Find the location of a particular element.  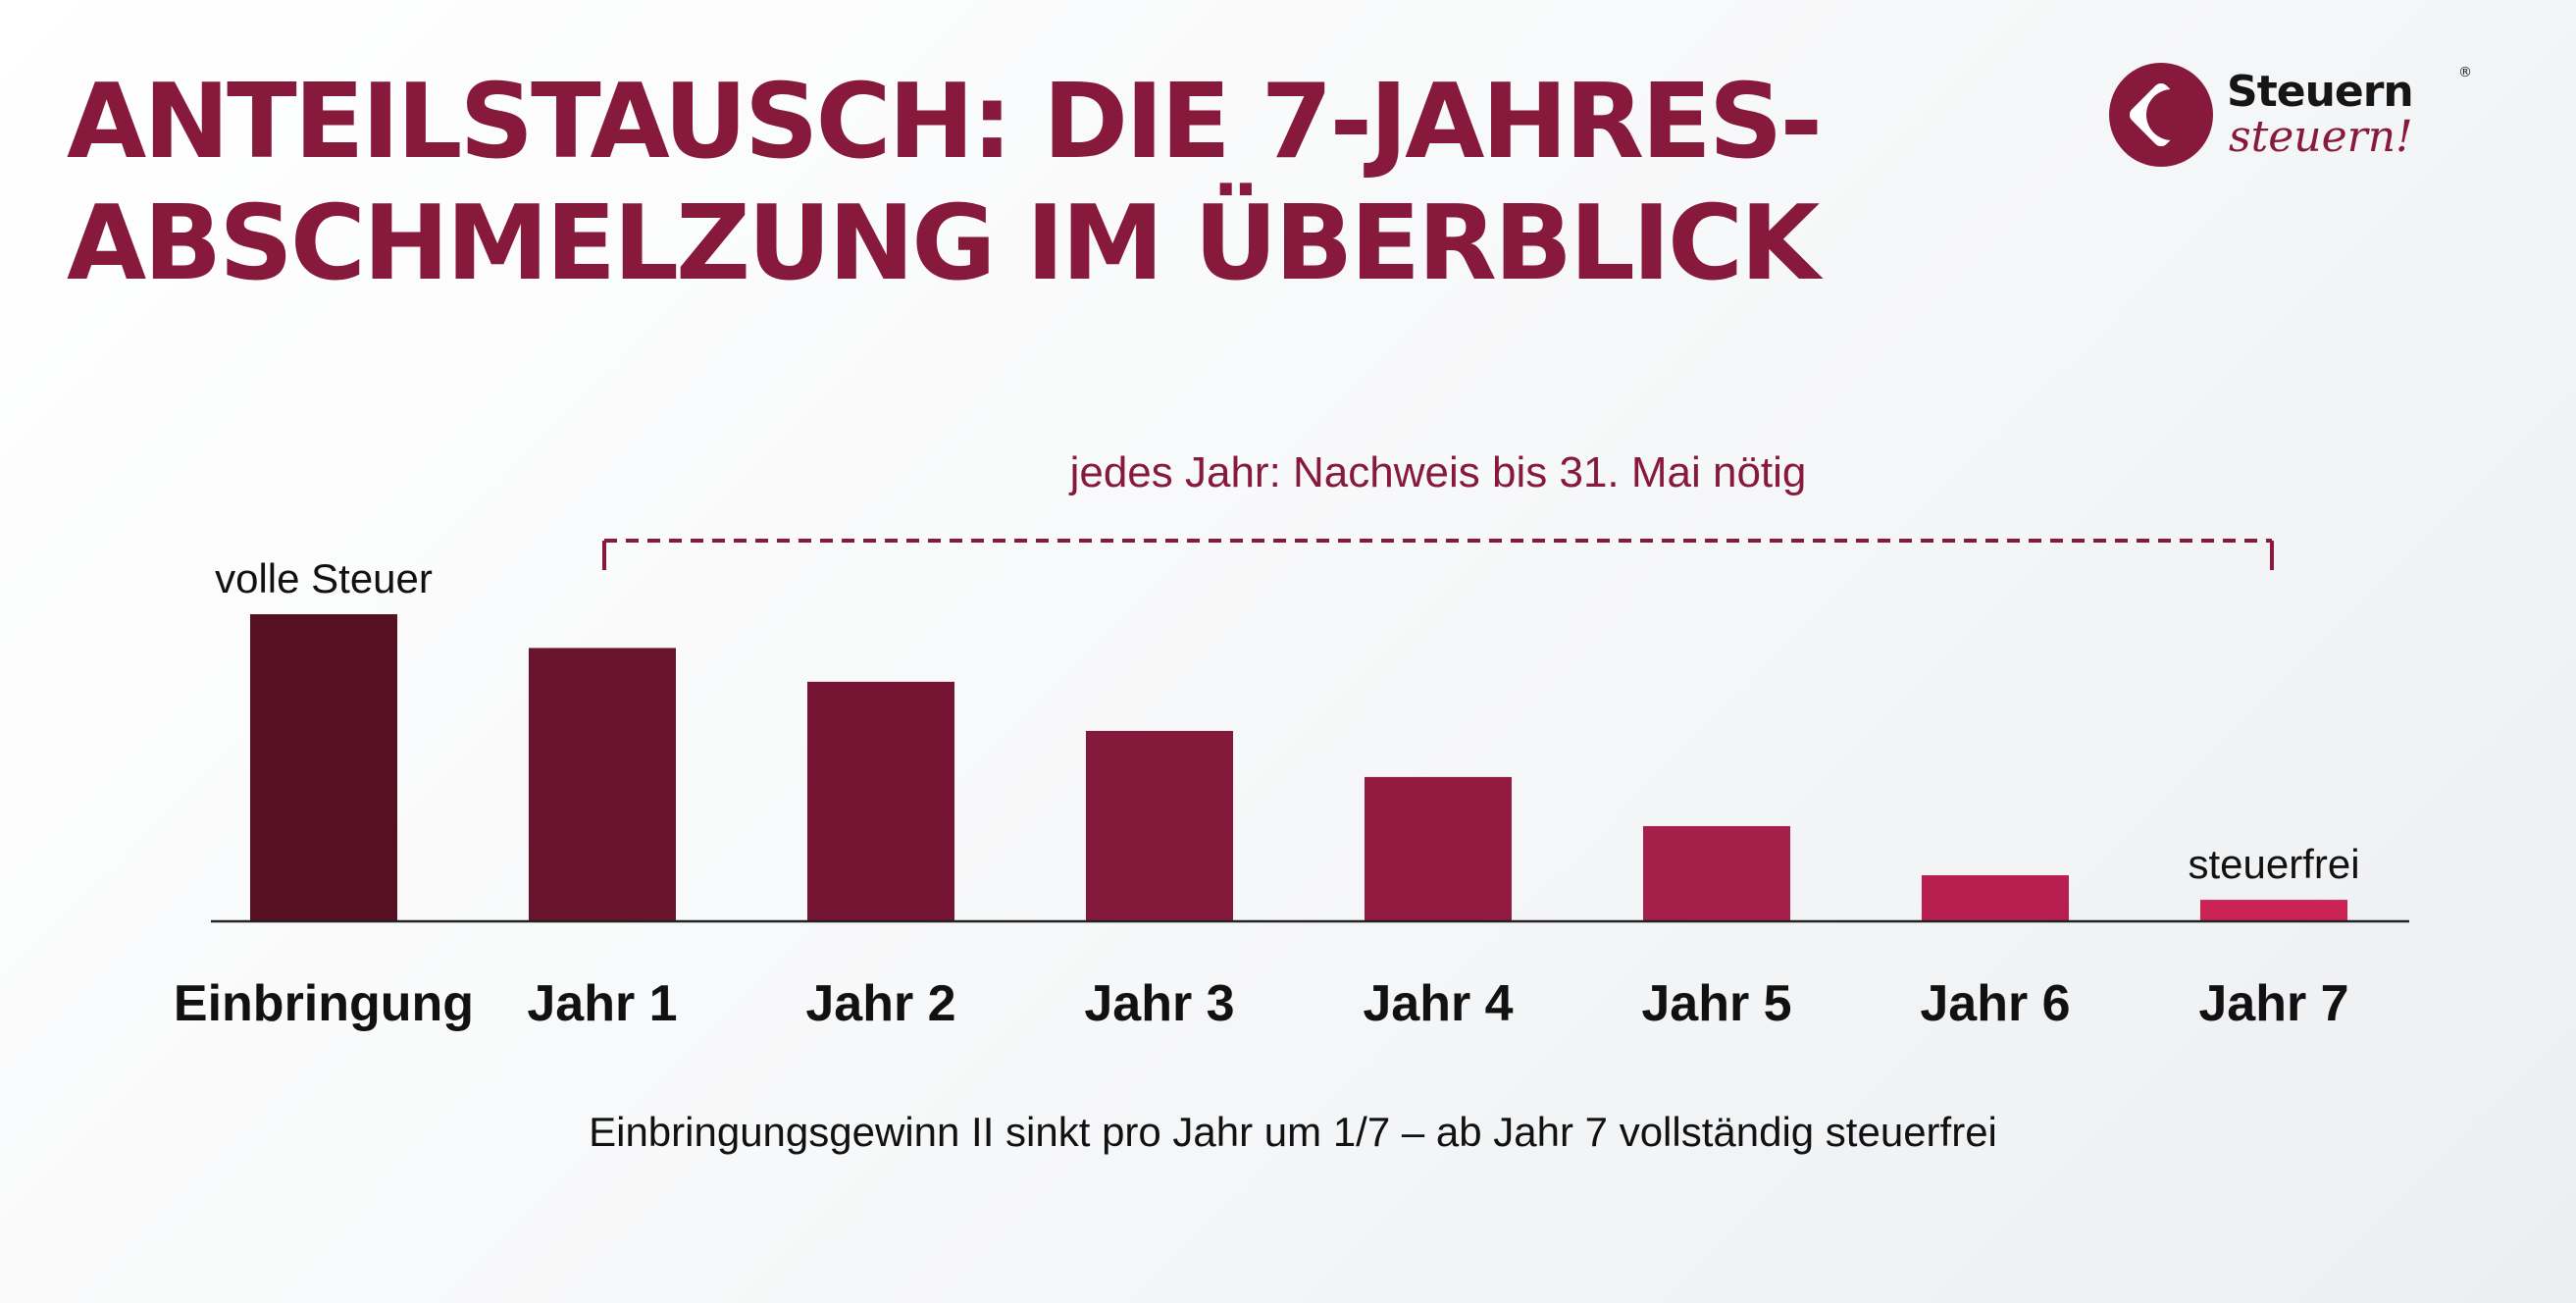

bracket-label: jedes Jahr: Nachweis bis 31. Mai nötig is located at coordinates (1437, 472).